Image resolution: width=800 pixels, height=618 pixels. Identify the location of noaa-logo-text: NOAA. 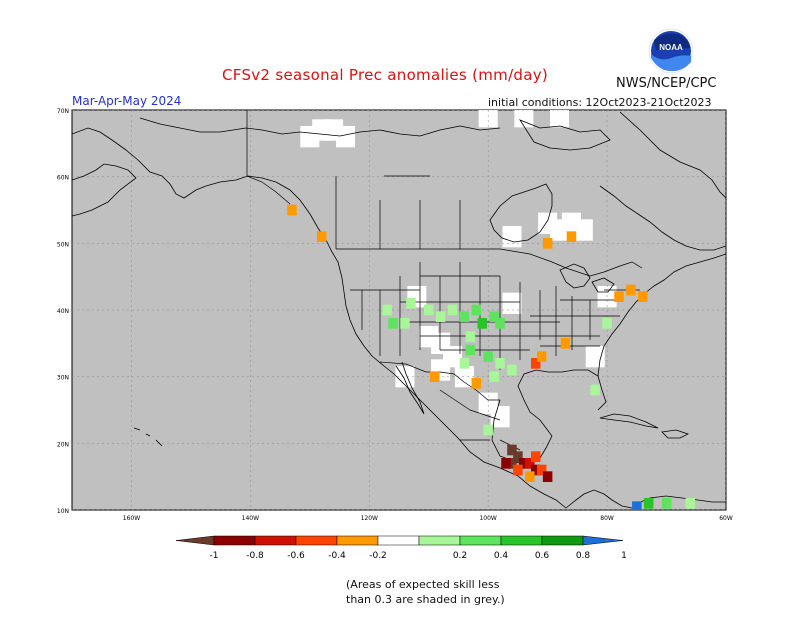
(671, 47).